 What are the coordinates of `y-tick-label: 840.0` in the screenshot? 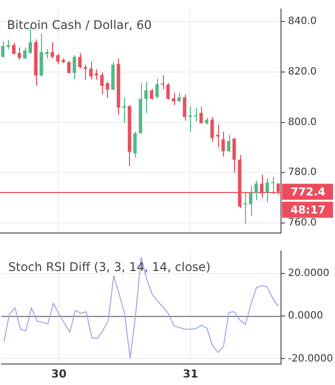 It's located at (302, 22).